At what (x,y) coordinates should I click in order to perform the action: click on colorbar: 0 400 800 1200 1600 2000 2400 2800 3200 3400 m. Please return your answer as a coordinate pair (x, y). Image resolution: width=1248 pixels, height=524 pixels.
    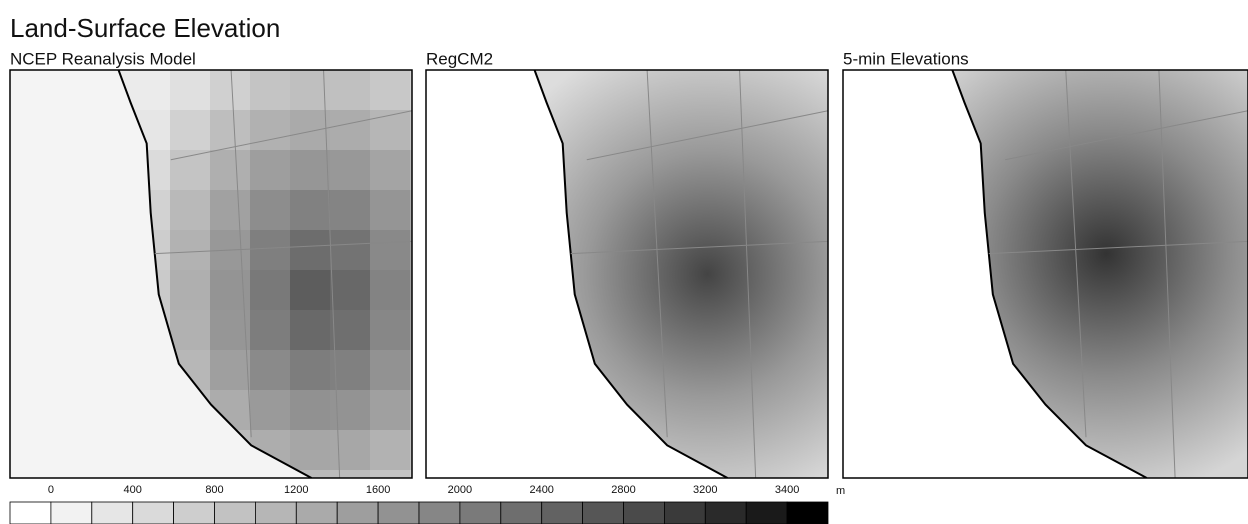
    Looking at the image, I should click on (427, 504).